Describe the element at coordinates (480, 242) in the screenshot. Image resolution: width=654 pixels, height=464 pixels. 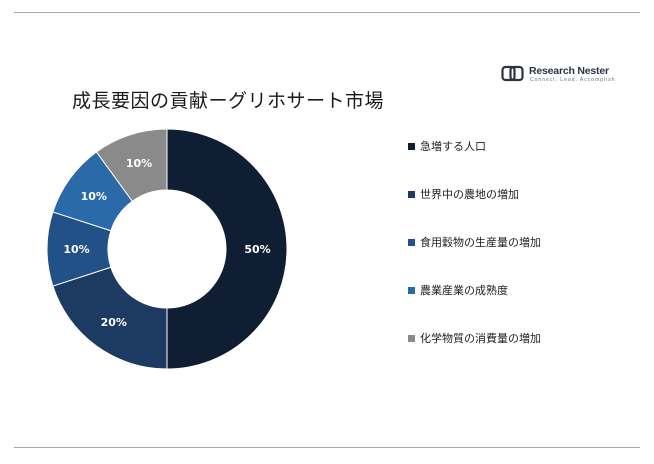
I see `legend-label: 食用穀物の生産量の増加` at that location.